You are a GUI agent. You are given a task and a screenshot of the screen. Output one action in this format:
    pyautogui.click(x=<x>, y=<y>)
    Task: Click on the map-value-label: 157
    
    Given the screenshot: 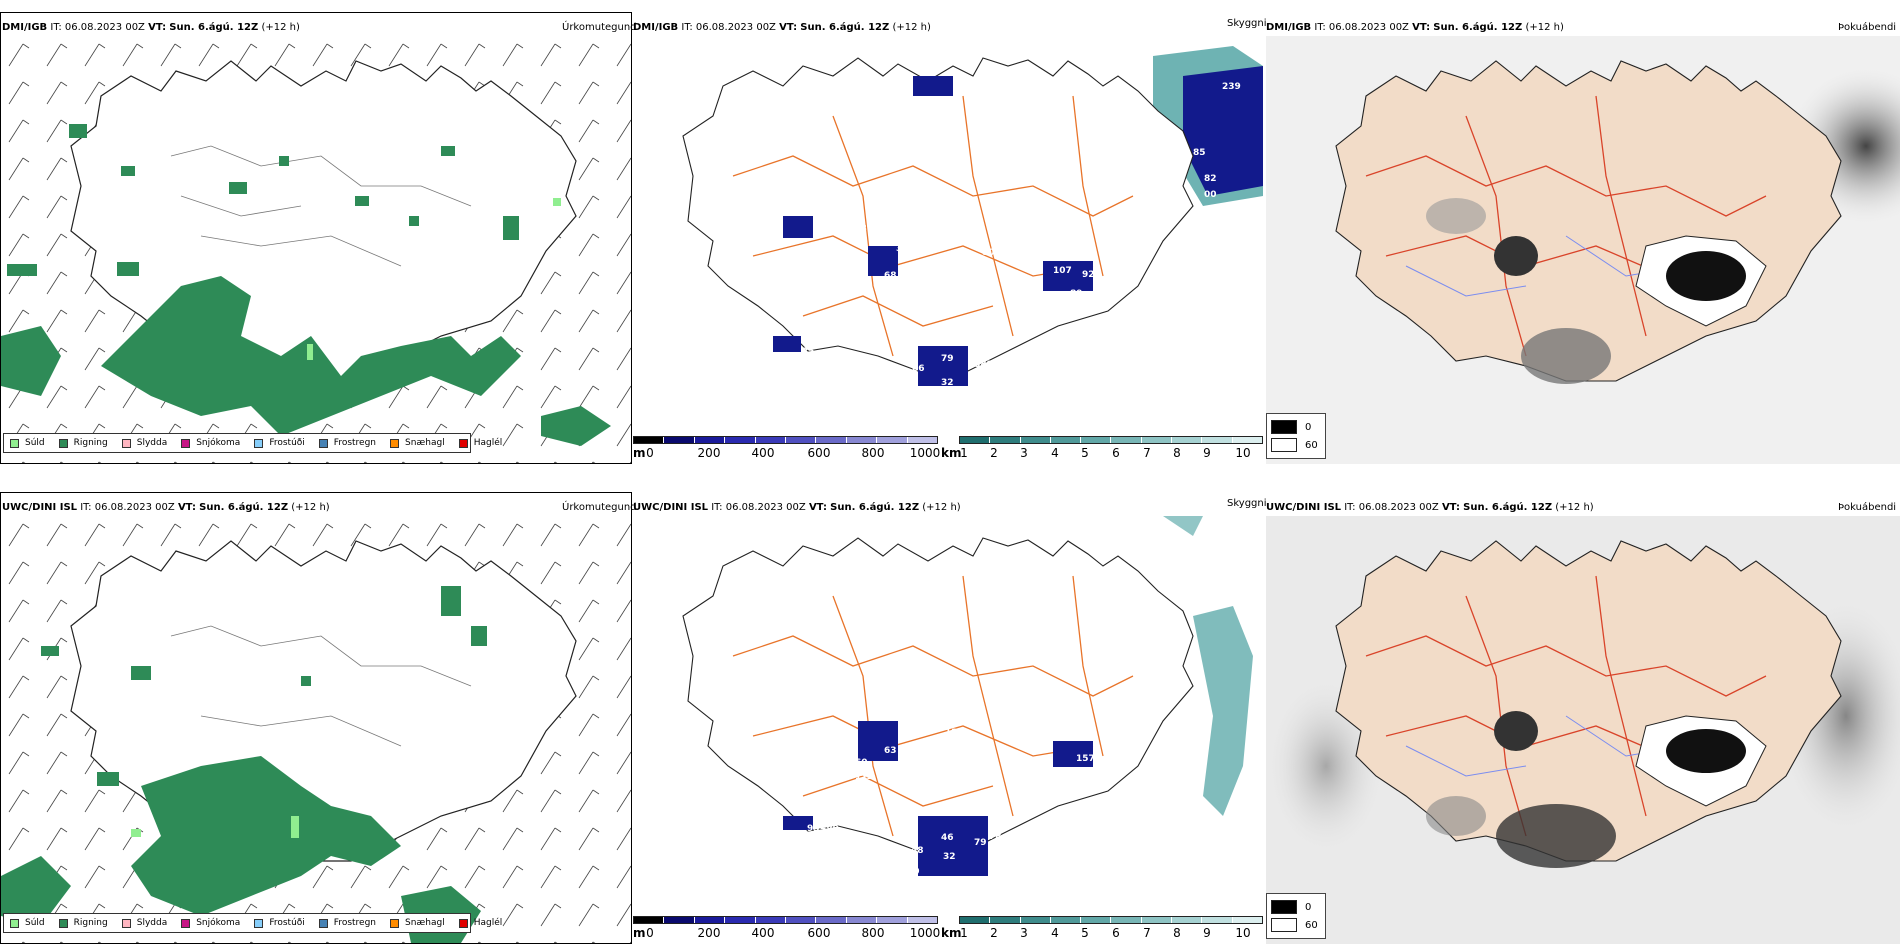 What is the action you would take?
    pyautogui.click(x=1085, y=759)
    